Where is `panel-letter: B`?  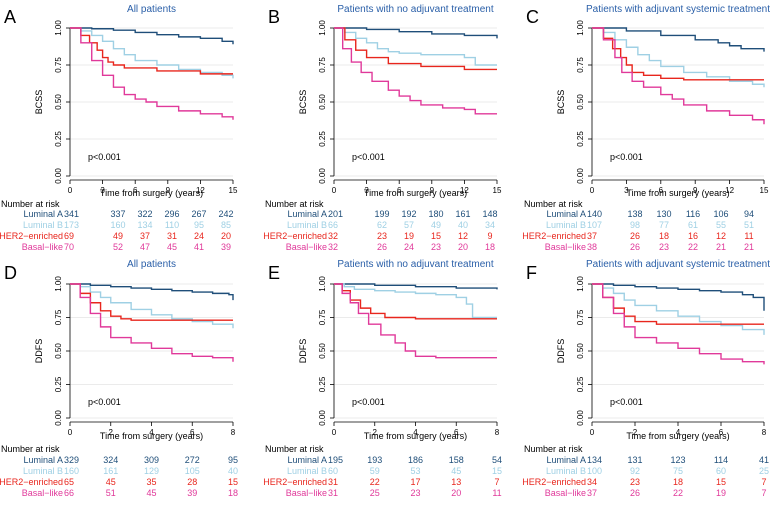 panel-letter: B is located at coordinates (274, 17).